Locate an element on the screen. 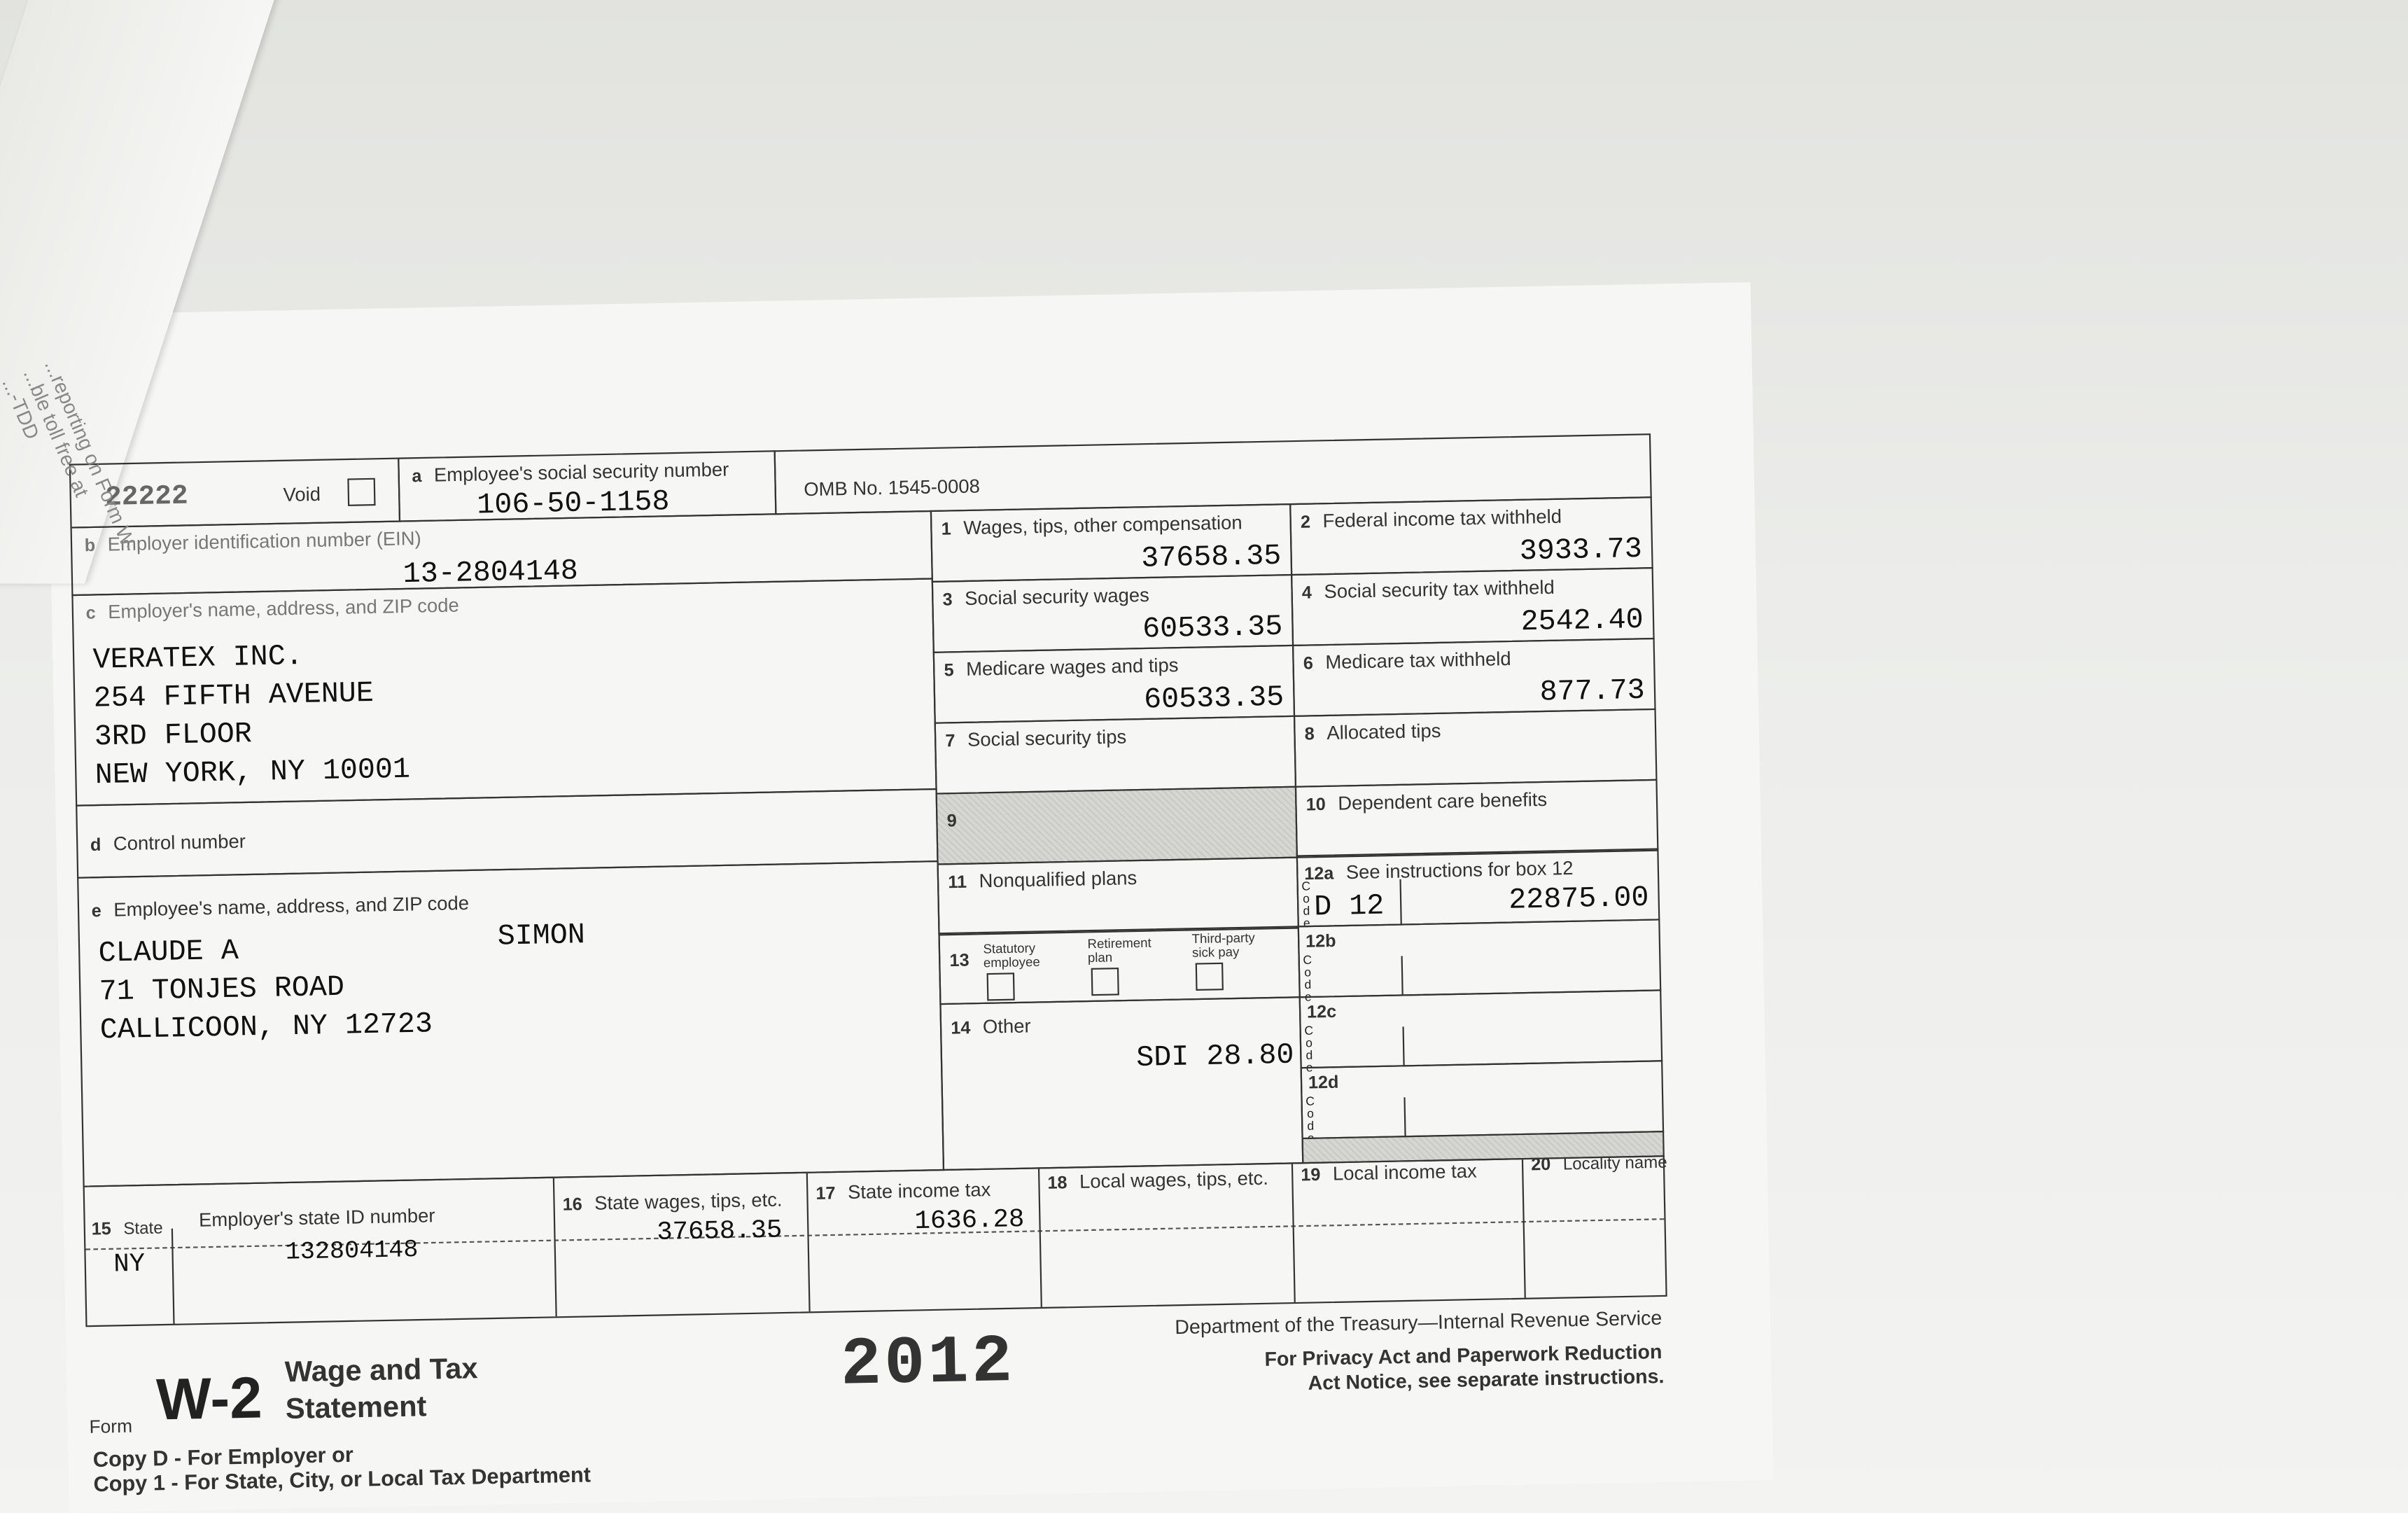 This screenshot has width=2408, height=1513. box-number: 9 is located at coordinates (952, 822).